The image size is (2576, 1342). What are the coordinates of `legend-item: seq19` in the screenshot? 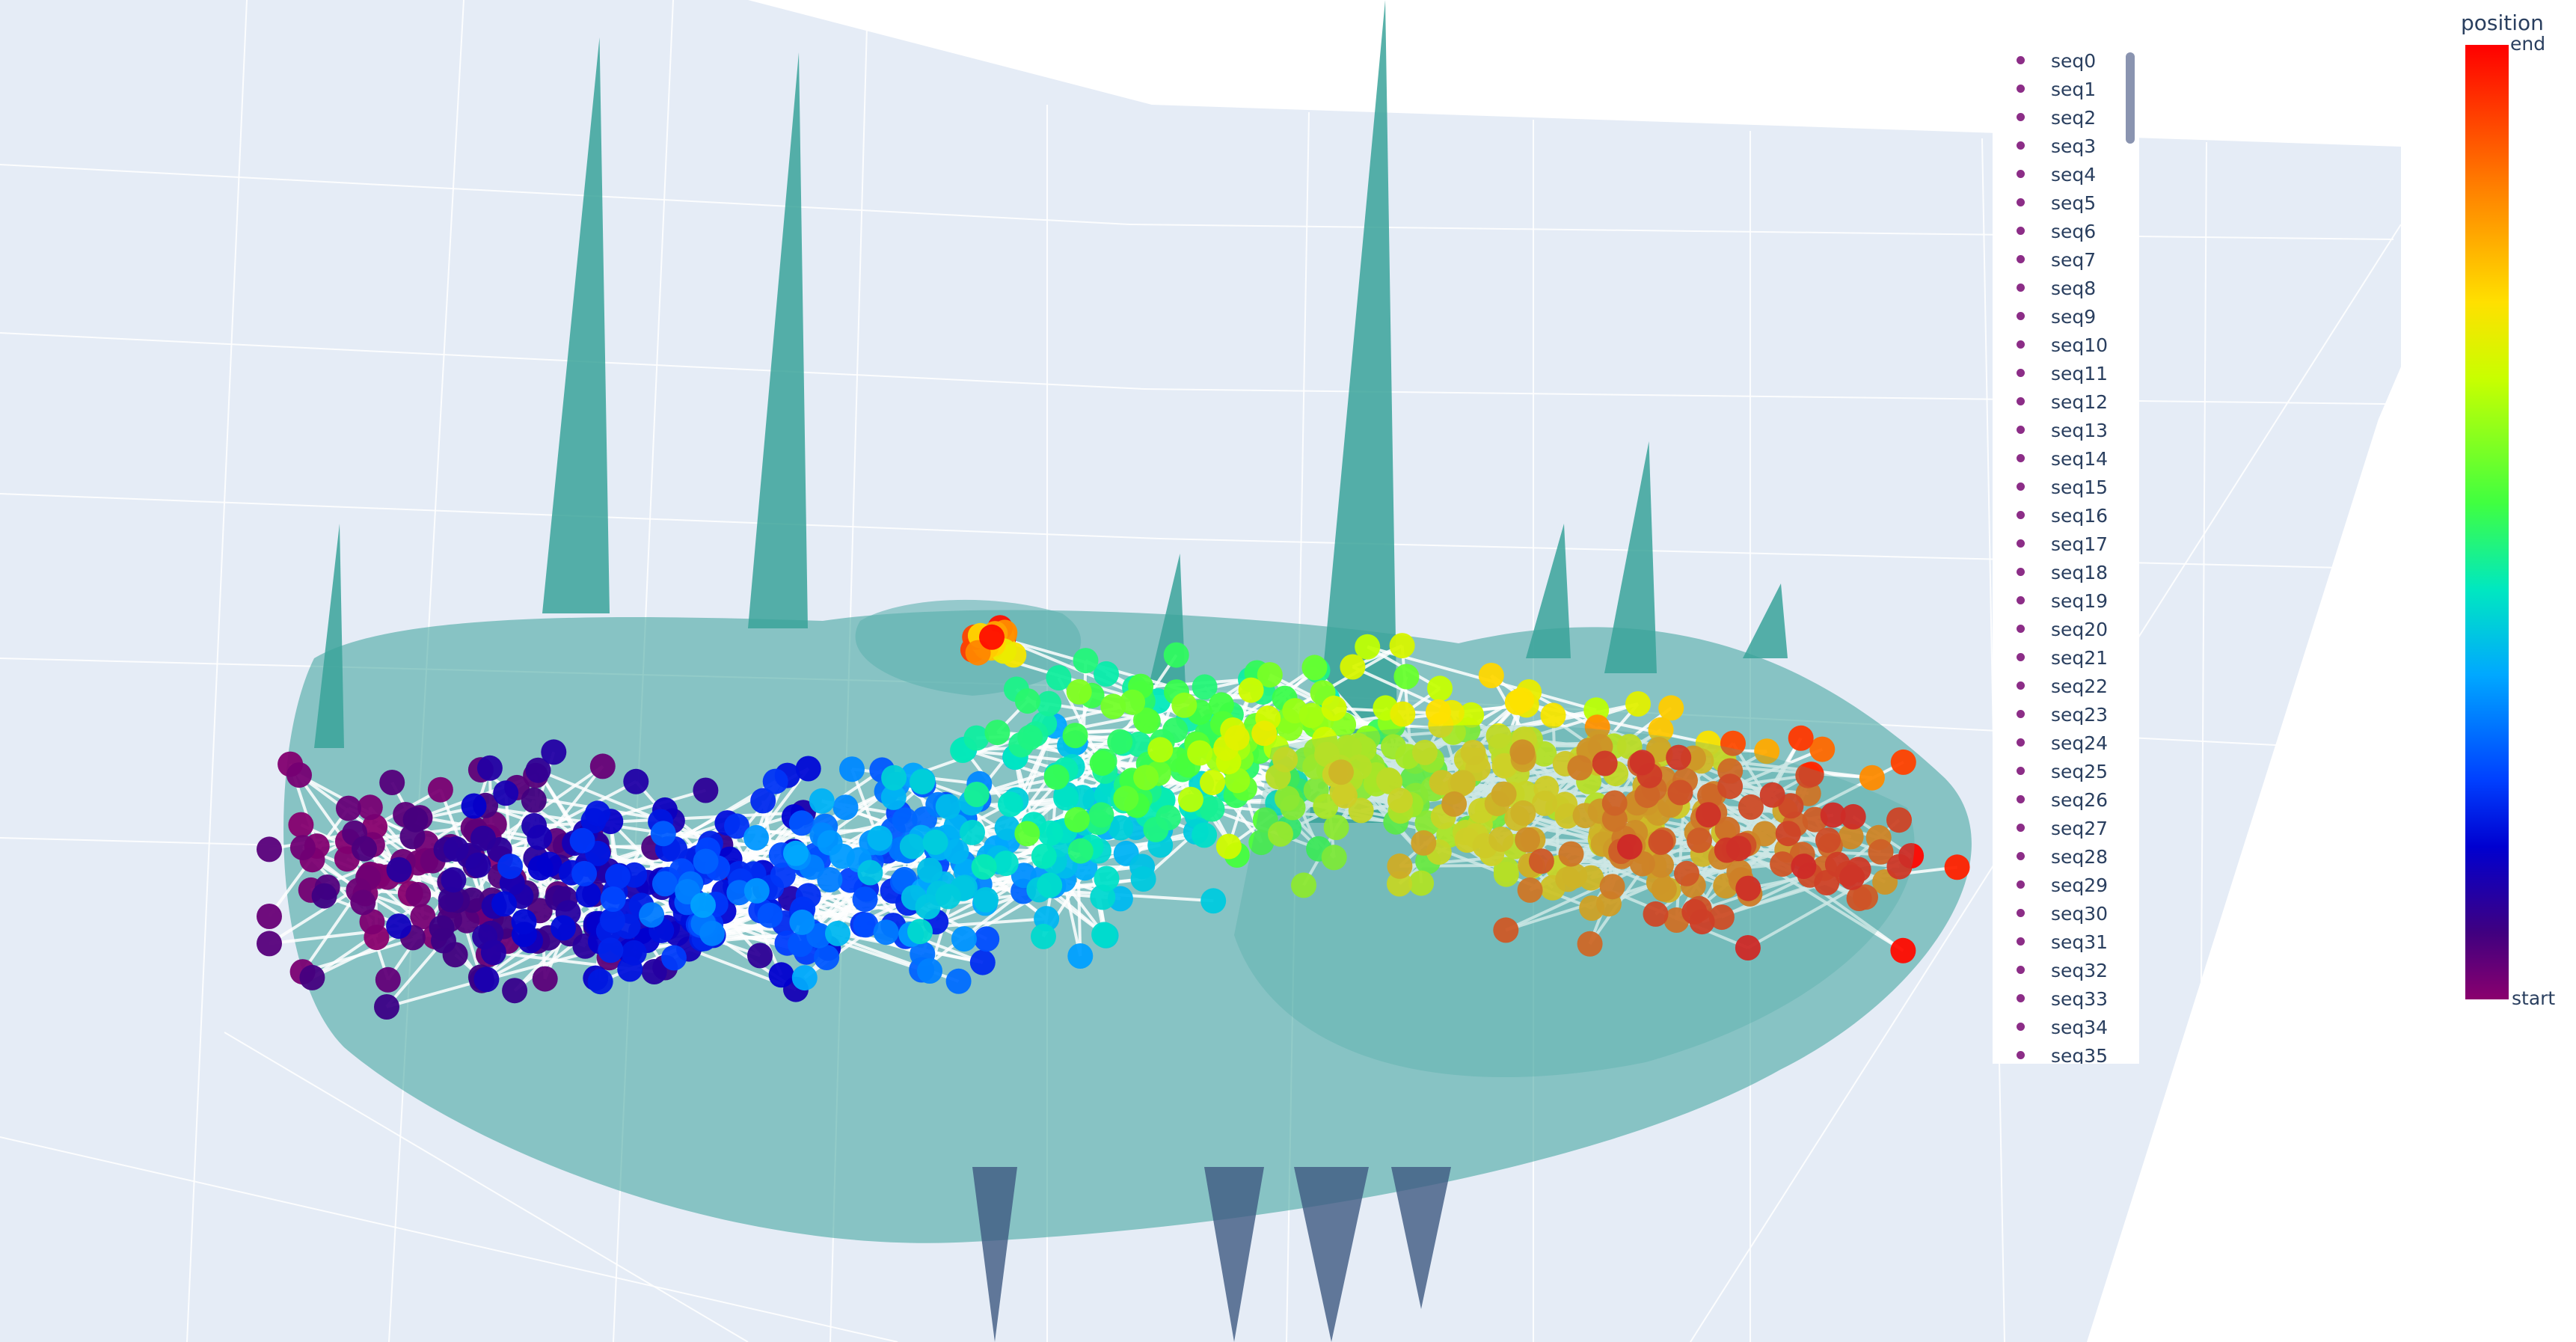 It's located at (2060, 599).